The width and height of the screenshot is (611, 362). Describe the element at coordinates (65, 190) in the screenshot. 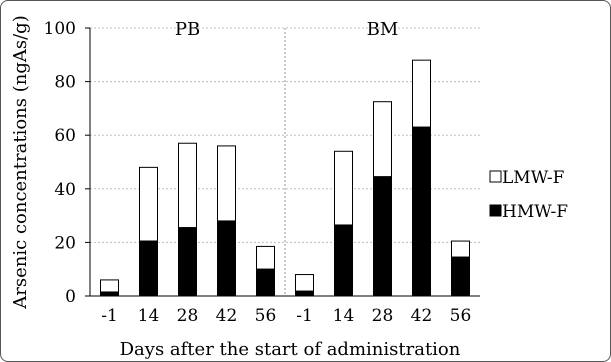

I see `y-tick-label: 40` at that location.